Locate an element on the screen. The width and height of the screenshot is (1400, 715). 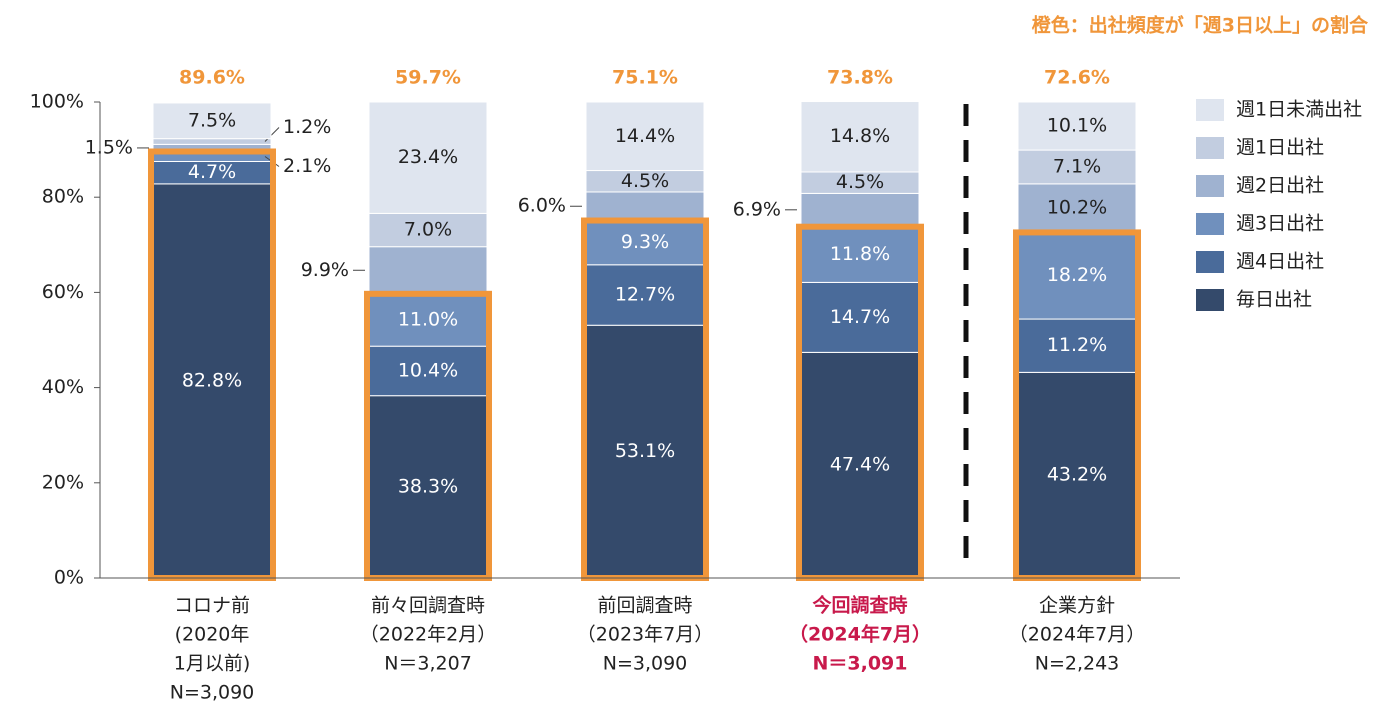
value-label: 43.2% is located at coordinates (1077, 475).